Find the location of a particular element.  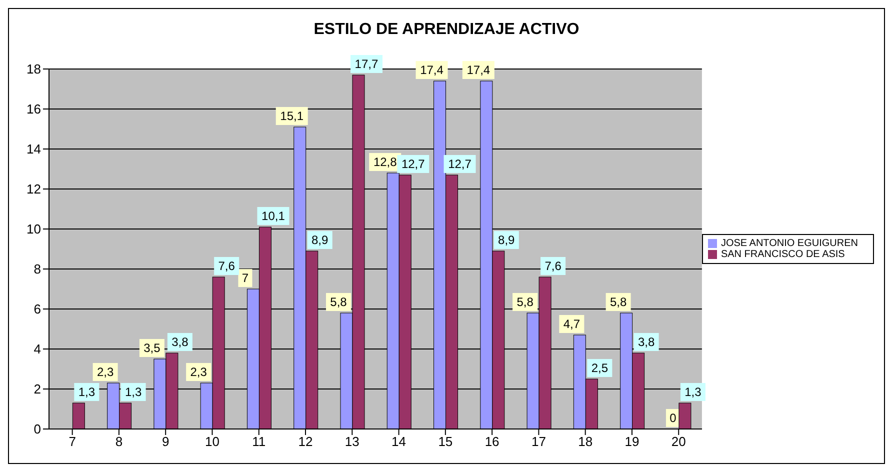

data-label: 2,5 is located at coordinates (599, 368).